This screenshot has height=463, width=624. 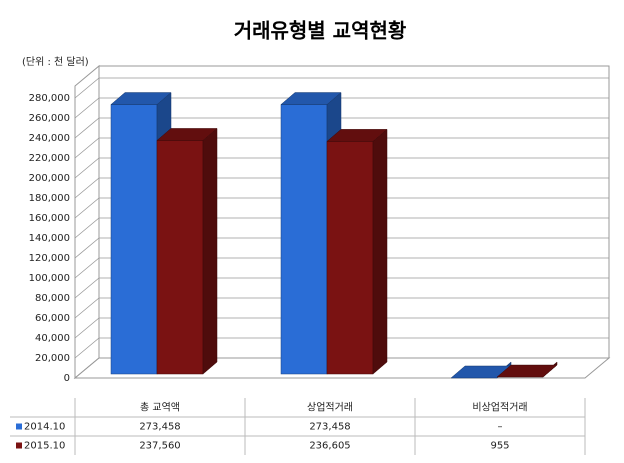 What do you see at coordinates (329, 446) in the screenshot?
I see `data-label: 236,605` at bounding box center [329, 446].